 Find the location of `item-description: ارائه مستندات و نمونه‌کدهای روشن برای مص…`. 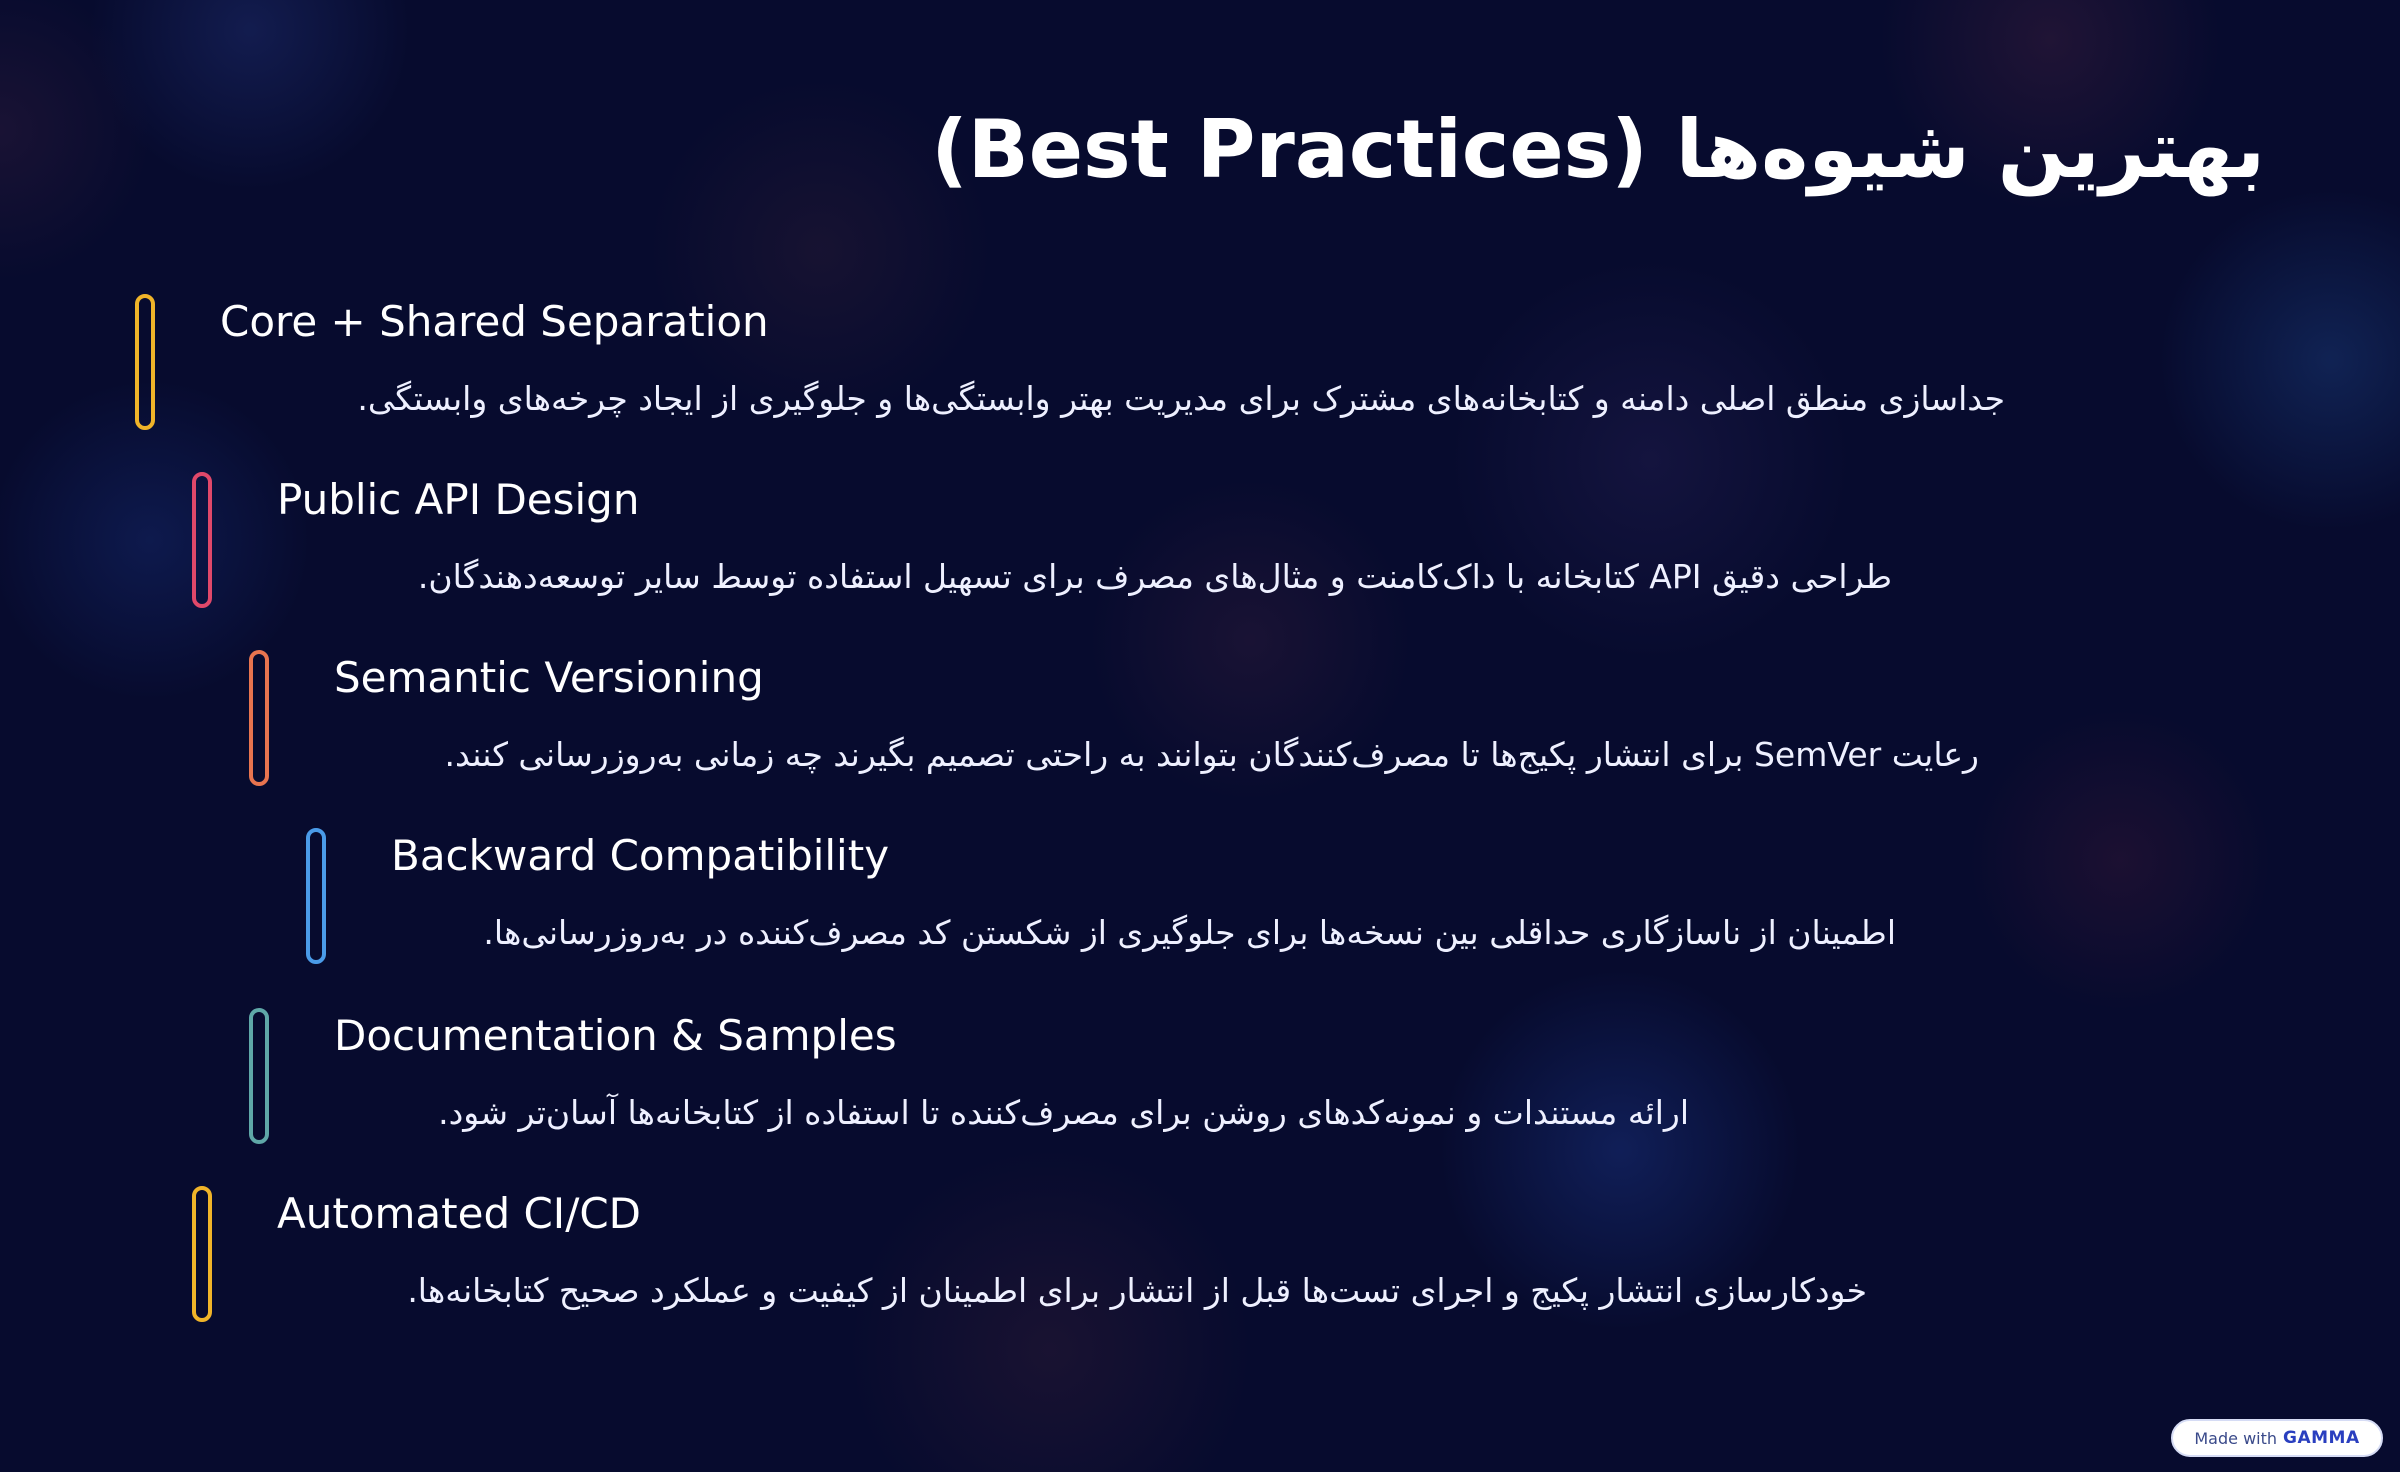

item-description: ارائه مستندات و نمونه‌کدهای روشن برای مص… is located at coordinates (1063, 1112).